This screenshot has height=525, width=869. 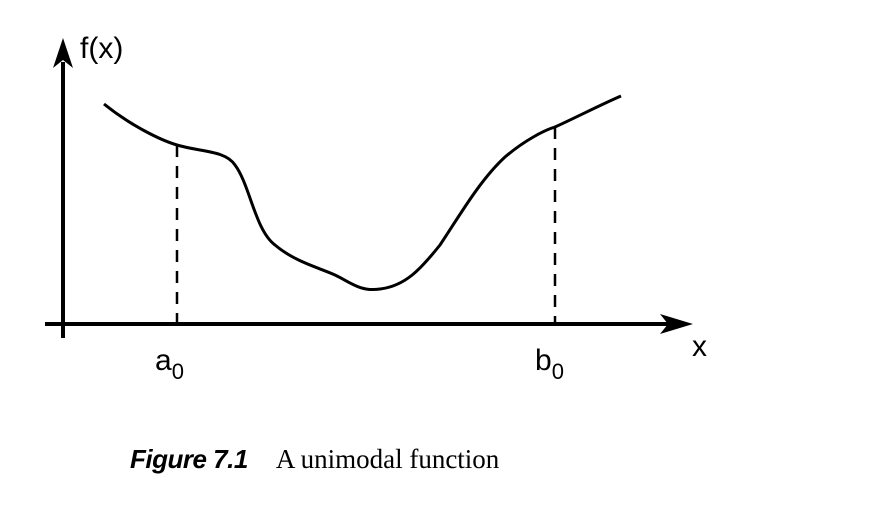 I want to click on figure-number: Figure 7.1, so click(x=189, y=459).